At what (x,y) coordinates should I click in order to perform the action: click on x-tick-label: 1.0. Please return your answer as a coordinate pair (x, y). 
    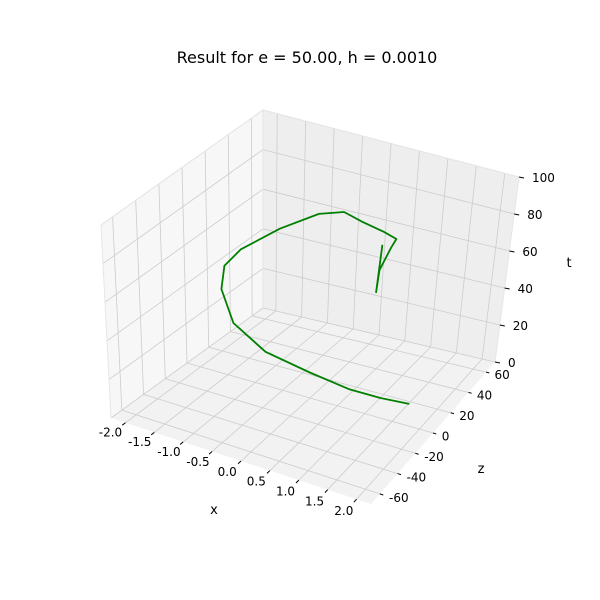
    Looking at the image, I should click on (285, 492).